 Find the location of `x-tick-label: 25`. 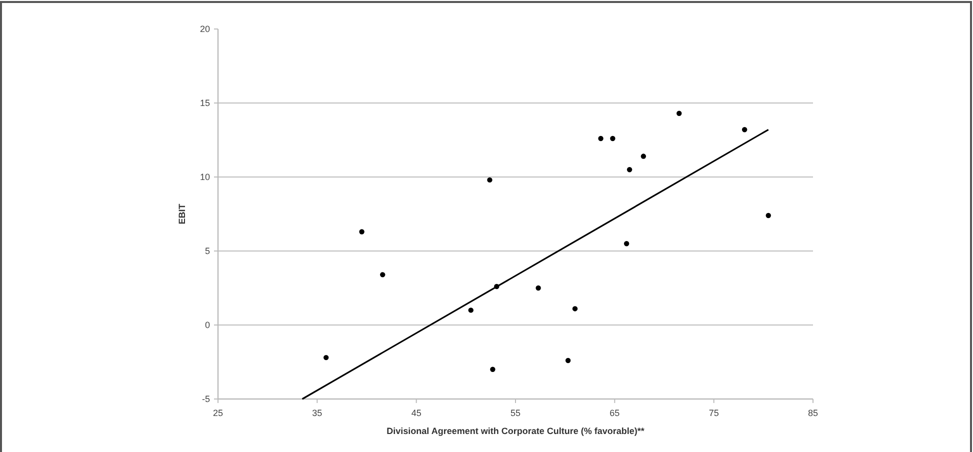

x-tick-label: 25 is located at coordinates (218, 413).